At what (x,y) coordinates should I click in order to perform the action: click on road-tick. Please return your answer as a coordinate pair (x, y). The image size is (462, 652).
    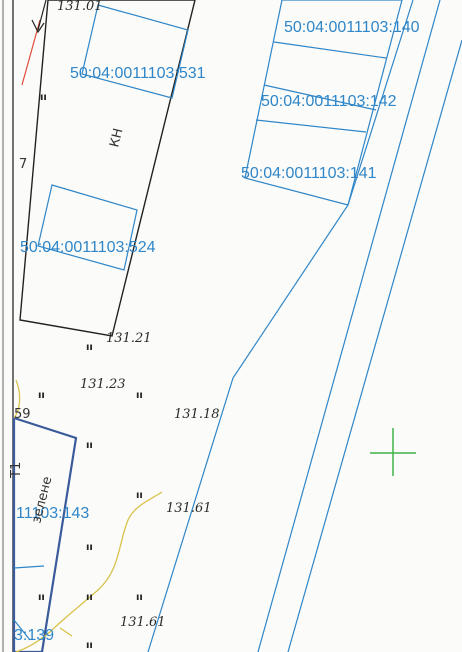
    Looking at the image, I should click on (66, 632).